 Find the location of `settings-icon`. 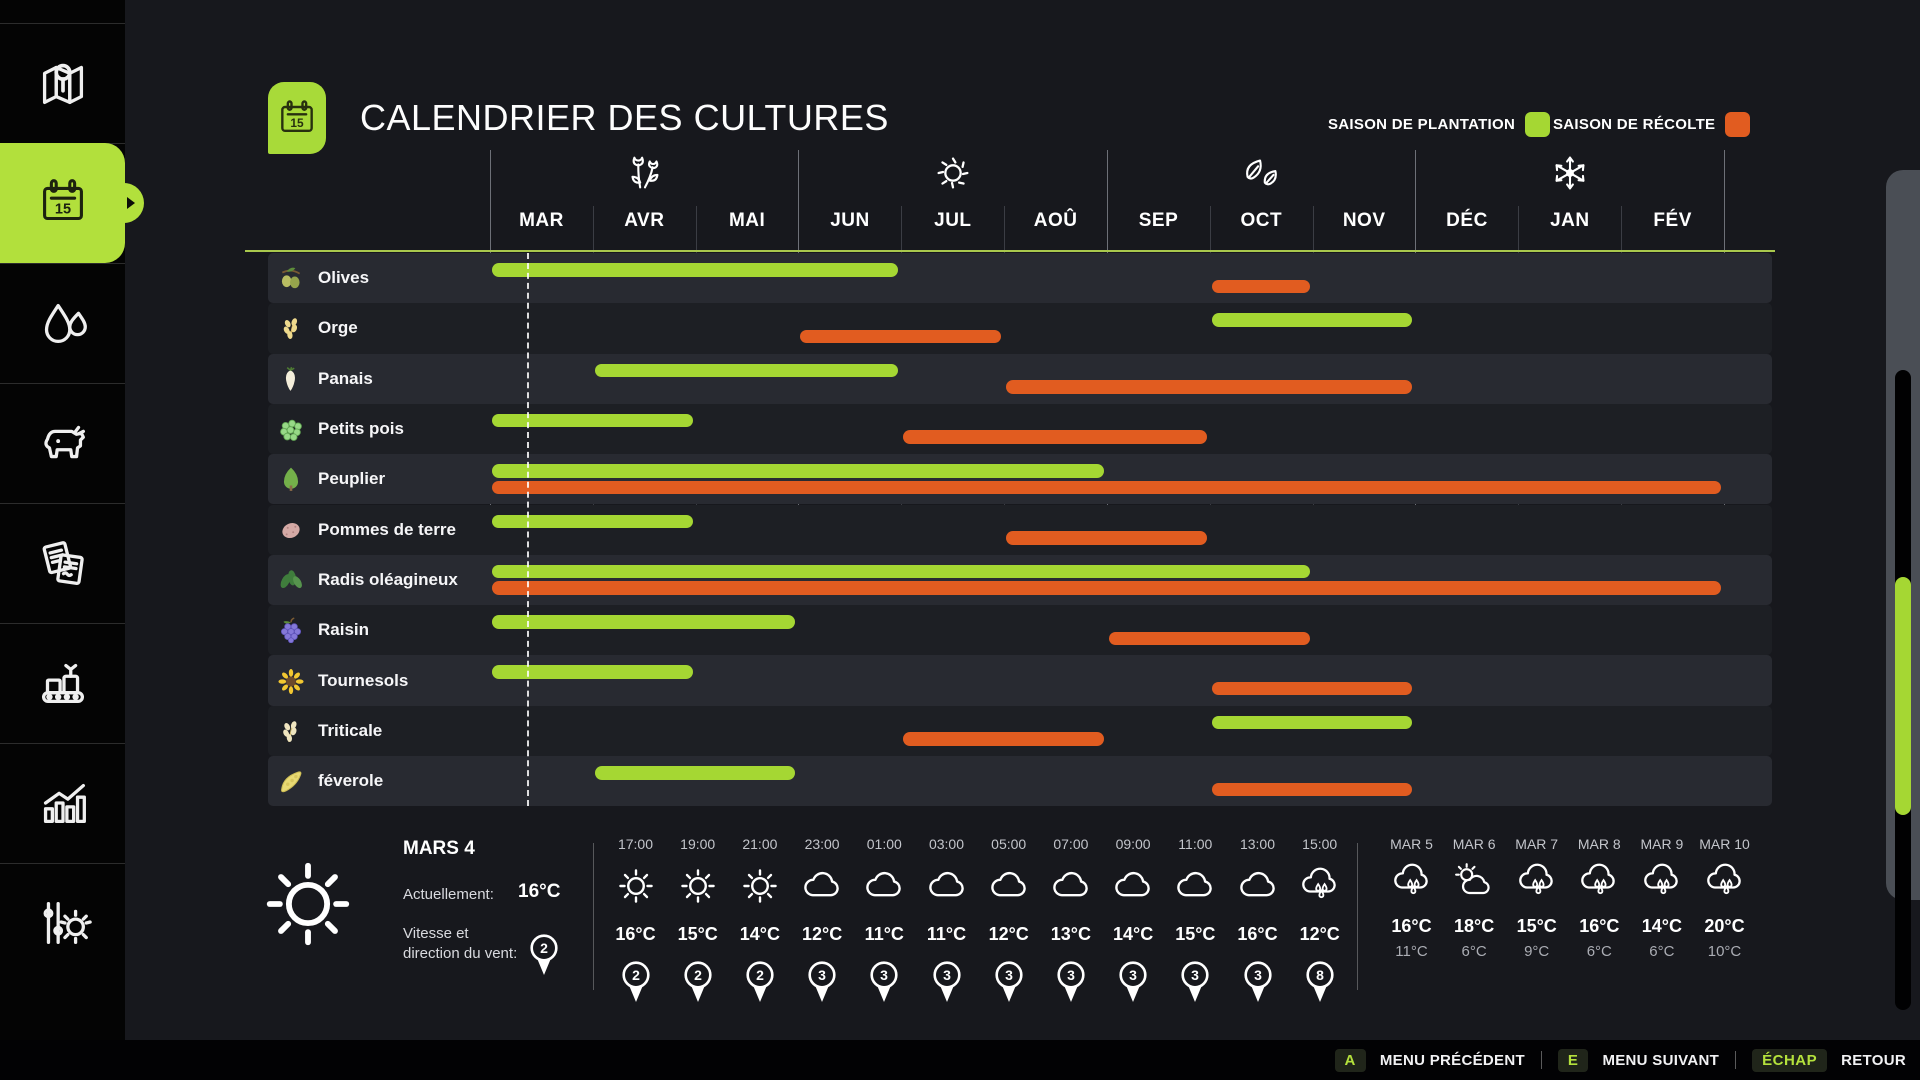

settings-icon is located at coordinates (63, 923).